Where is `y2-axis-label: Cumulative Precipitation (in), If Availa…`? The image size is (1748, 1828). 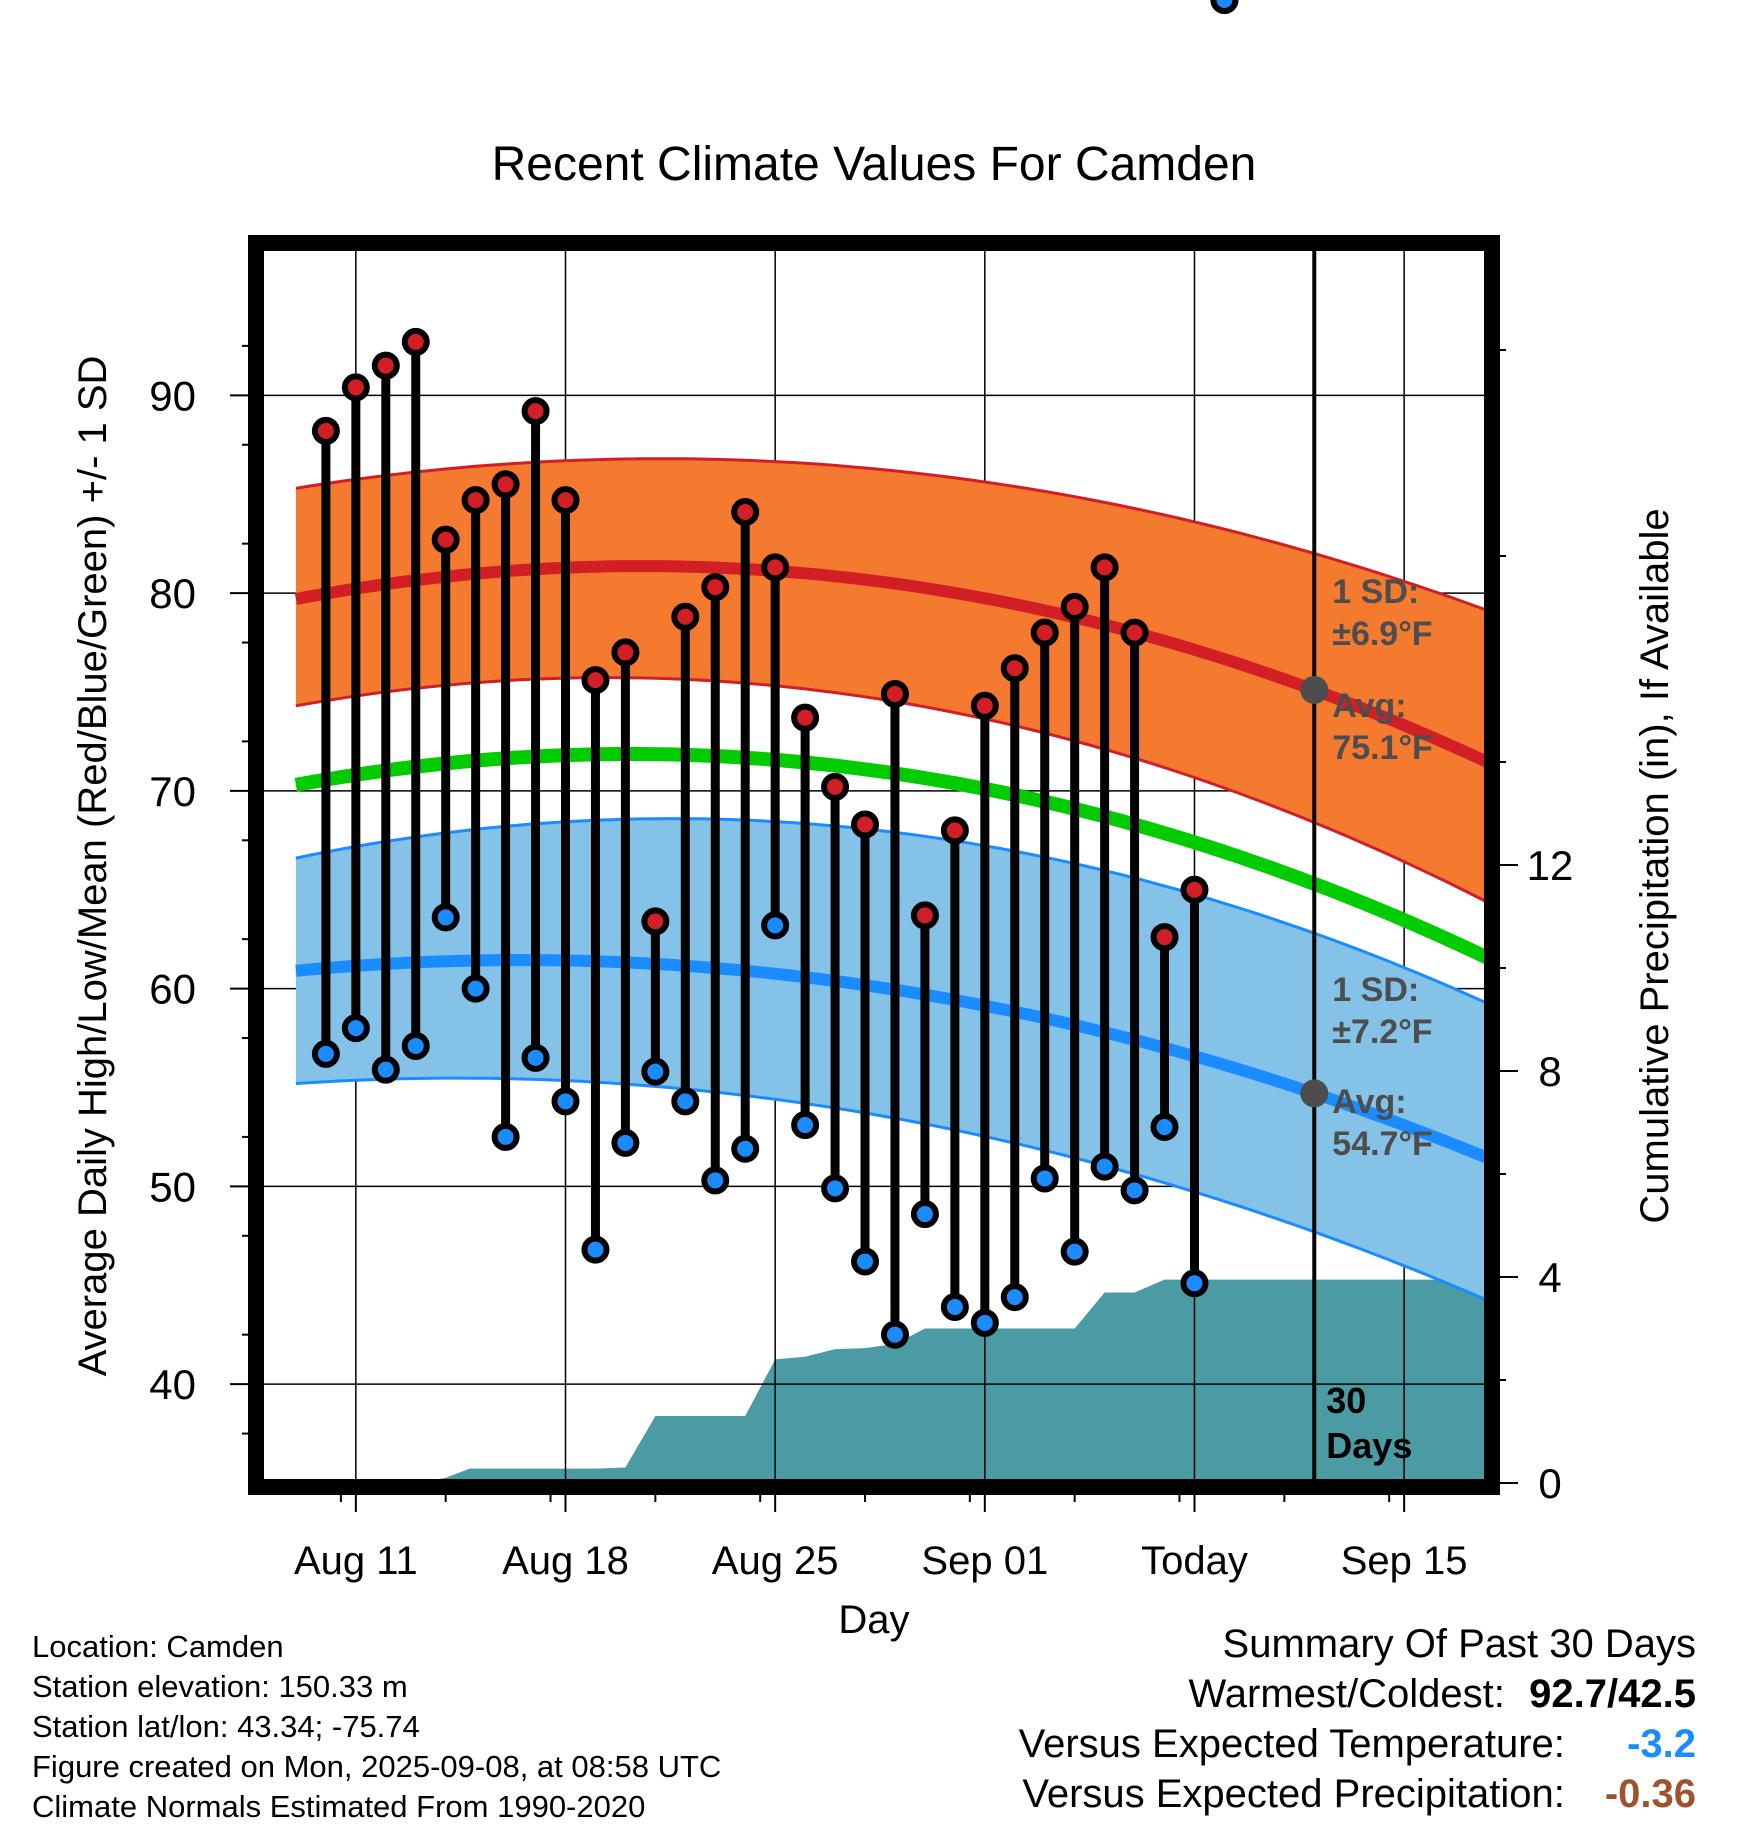
y2-axis-label: Cumulative Precipitation (in), If Availa… is located at coordinates (1655, 865).